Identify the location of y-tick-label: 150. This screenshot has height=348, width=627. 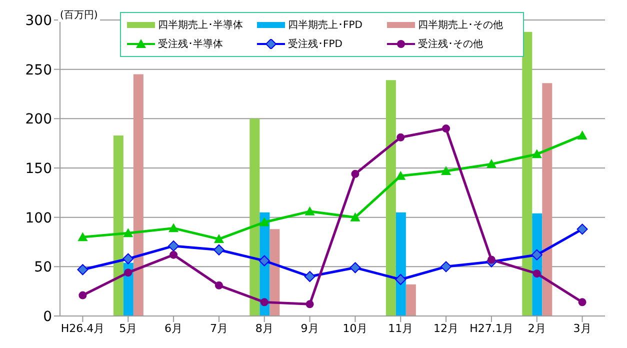
(38, 168).